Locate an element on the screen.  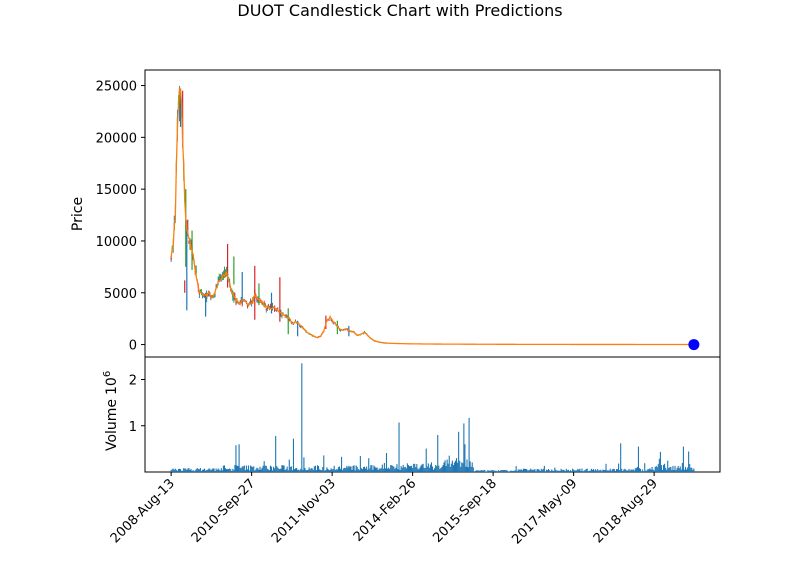
volume-scale-base: 10 is located at coordinates (112, 386).